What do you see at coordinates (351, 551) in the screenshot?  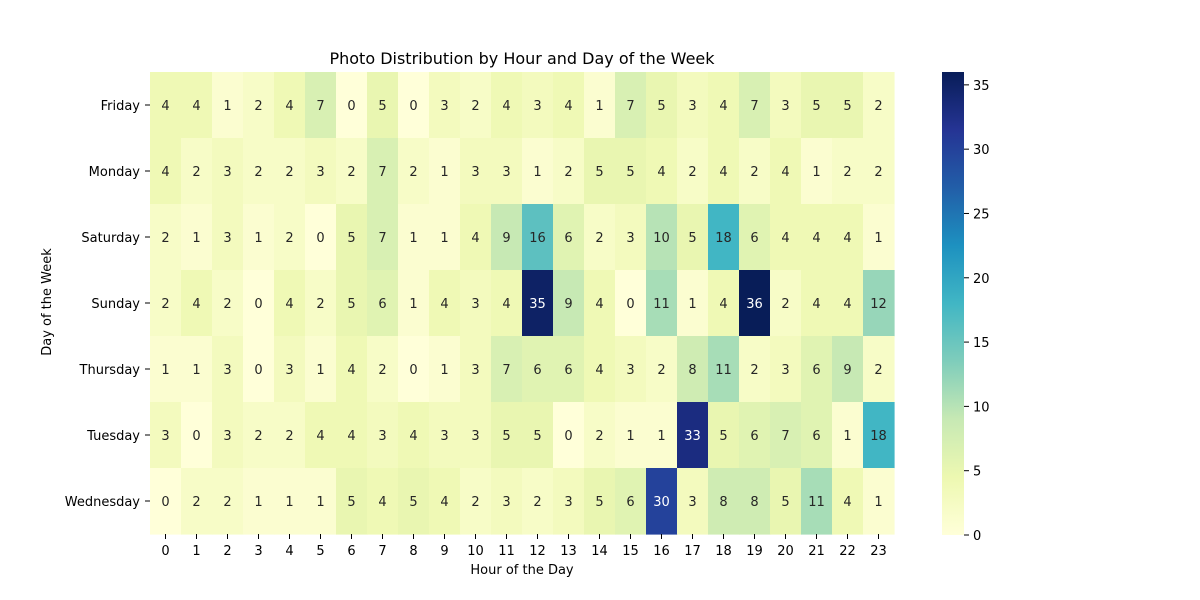 I see `x-tick-label: 6` at bounding box center [351, 551].